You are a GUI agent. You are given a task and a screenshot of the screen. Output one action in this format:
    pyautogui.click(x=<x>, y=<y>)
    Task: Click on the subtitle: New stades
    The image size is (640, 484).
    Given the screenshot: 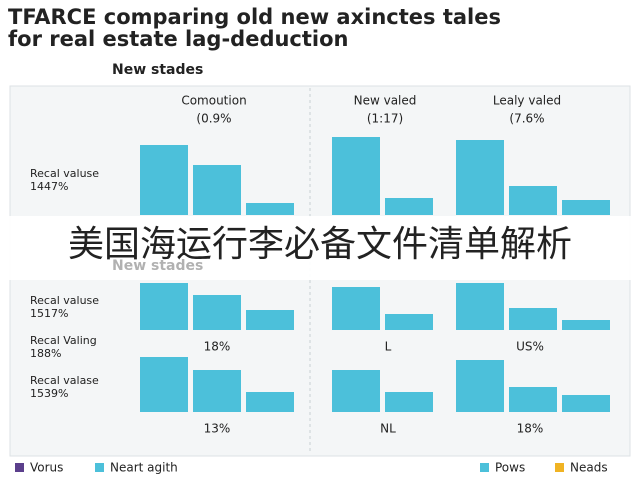 What is the action you would take?
    pyautogui.click(x=157, y=70)
    